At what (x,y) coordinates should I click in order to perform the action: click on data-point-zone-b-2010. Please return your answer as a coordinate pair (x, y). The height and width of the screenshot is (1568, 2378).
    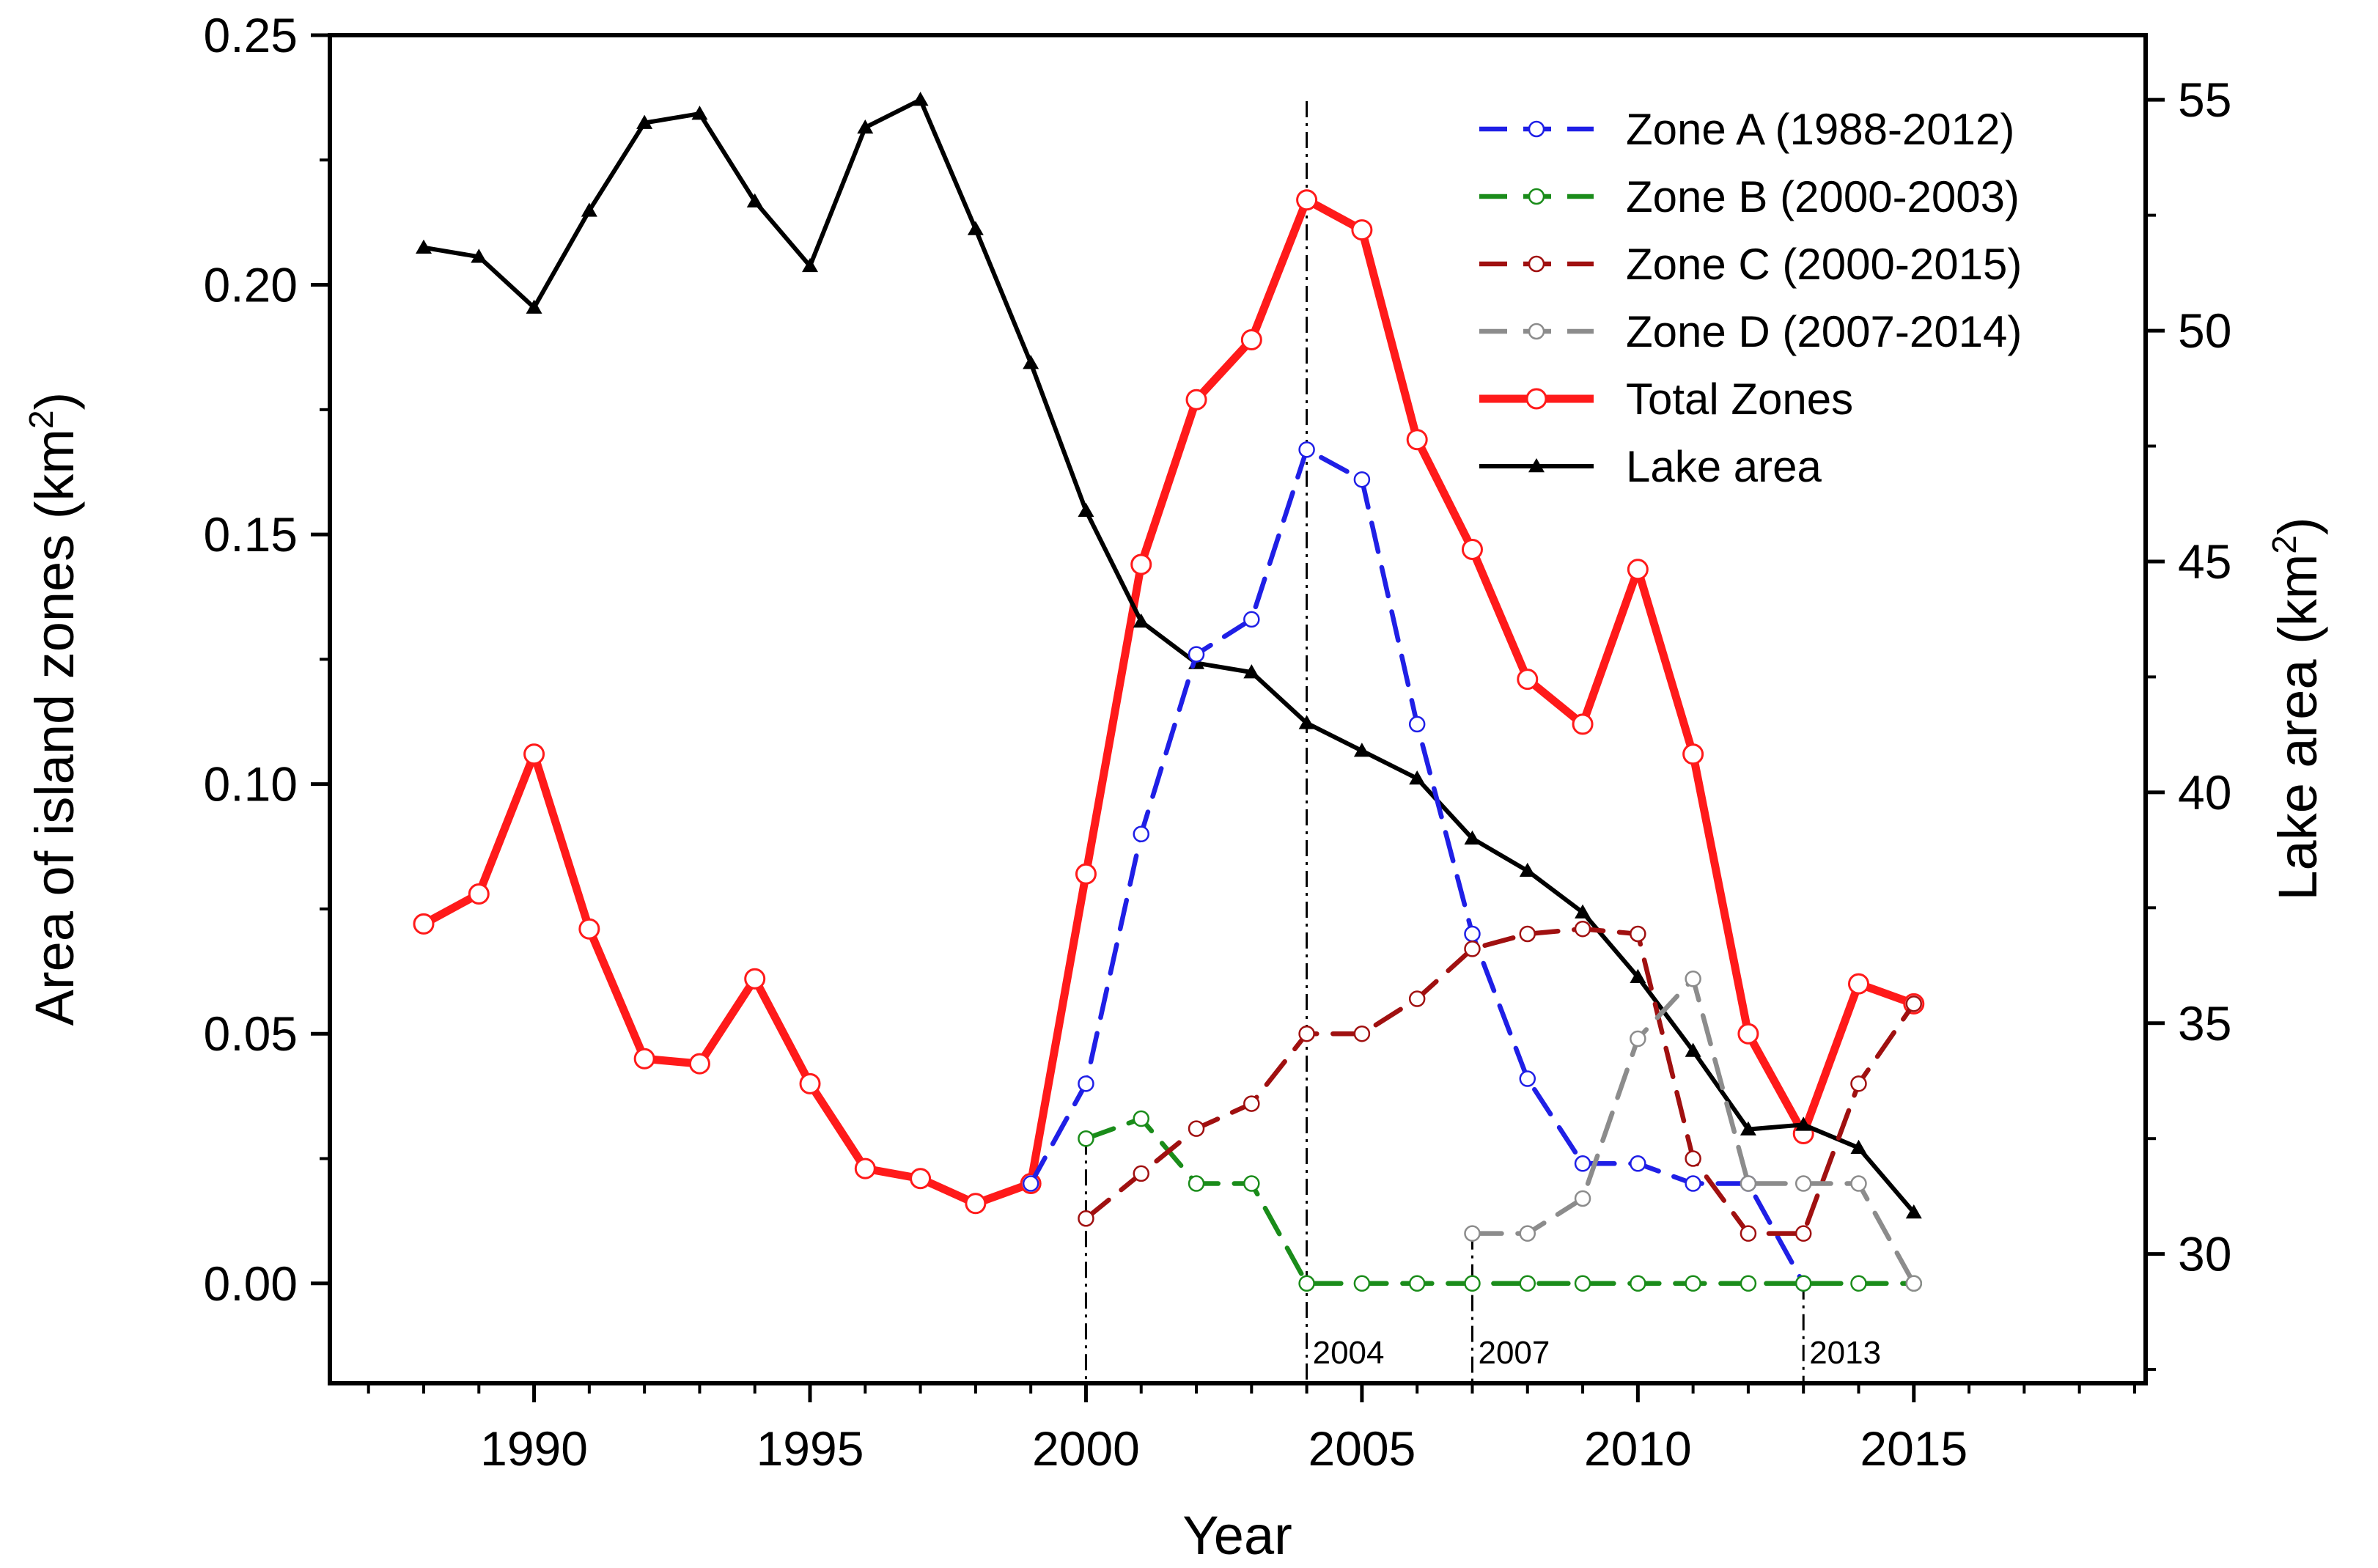
    Looking at the image, I should click on (1638, 1284).